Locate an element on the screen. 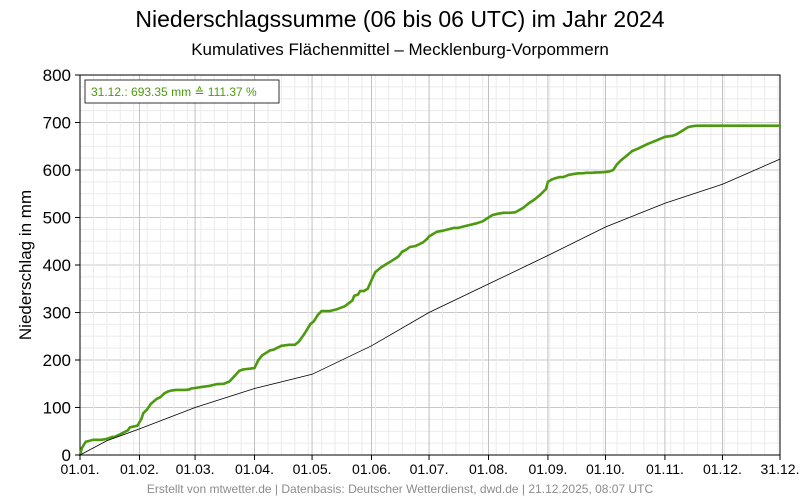 The height and width of the screenshot is (500, 800). y-tick-label: 800 is located at coordinates (57, 75).